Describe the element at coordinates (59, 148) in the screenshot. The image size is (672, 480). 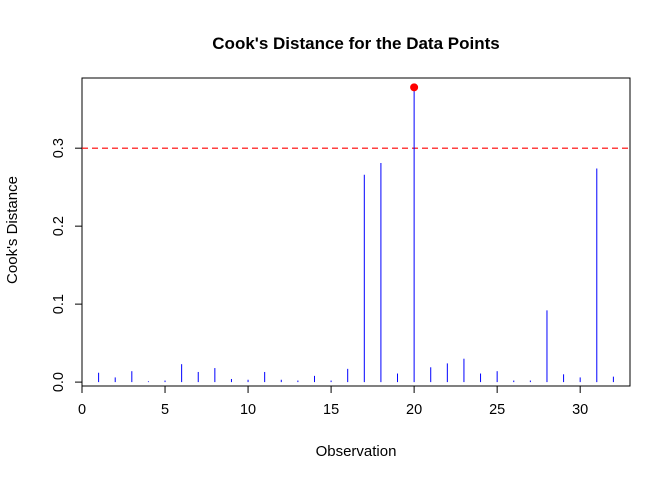
I see `y-tick-label: 0.3` at that location.